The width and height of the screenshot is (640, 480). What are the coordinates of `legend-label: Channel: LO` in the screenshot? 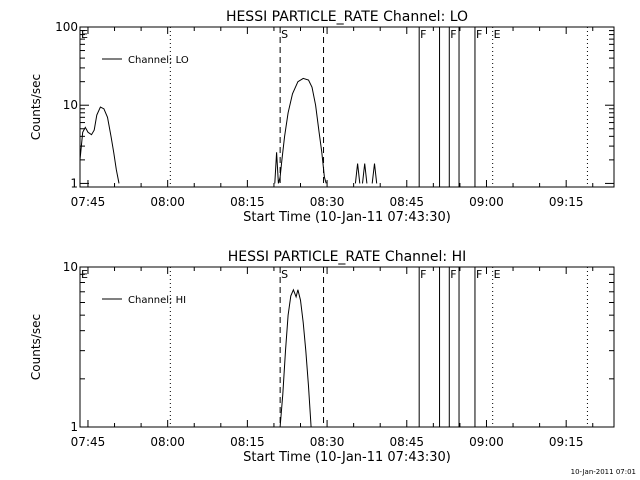 It's located at (158, 60).